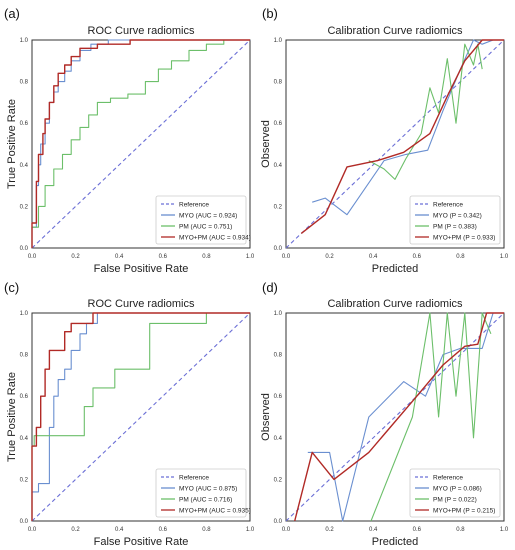 The image size is (515, 550). I want to click on y-axis-label: Observed, so click(266, 417).